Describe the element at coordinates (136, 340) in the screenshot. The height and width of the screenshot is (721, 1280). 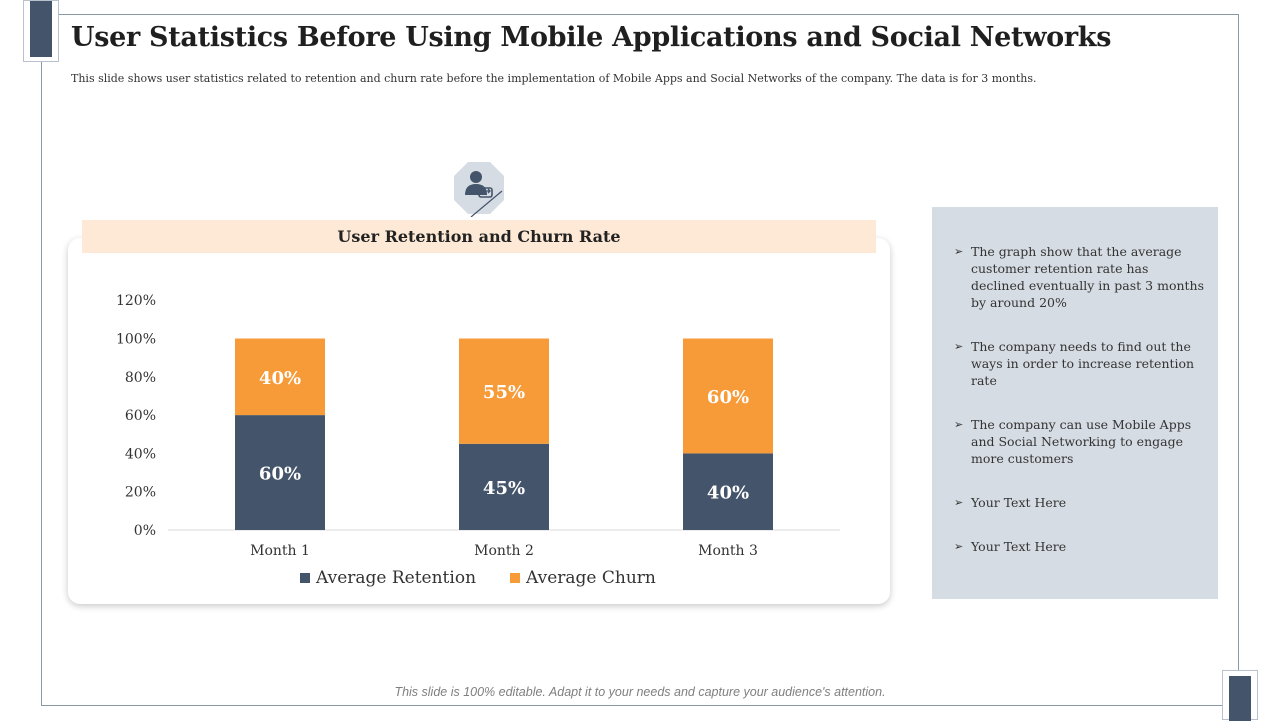
I see `y-tick-label: 100%` at that location.